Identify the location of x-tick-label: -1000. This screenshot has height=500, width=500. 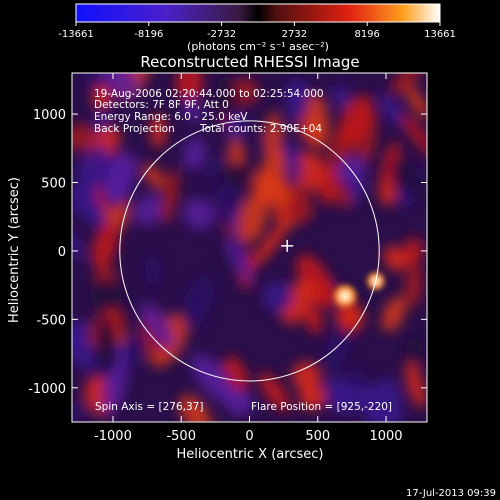
(113, 436).